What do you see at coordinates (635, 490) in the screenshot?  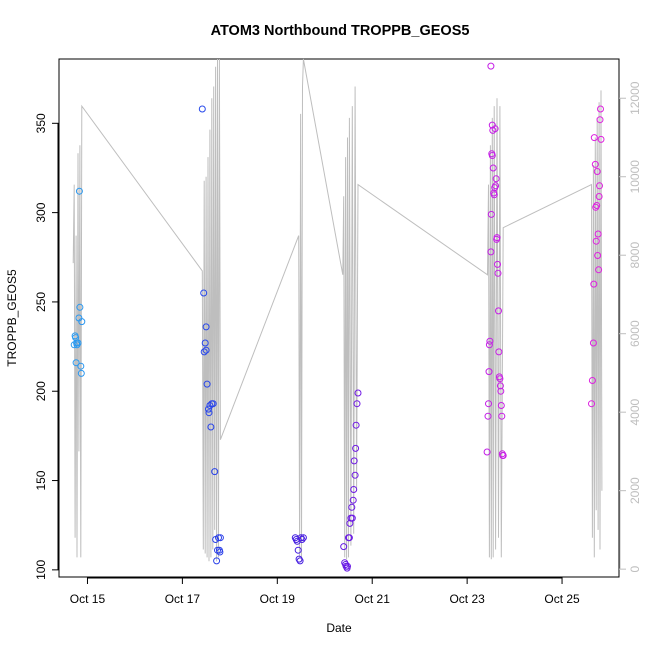 I see `y2-tick-label: 2000` at bounding box center [635, 490].